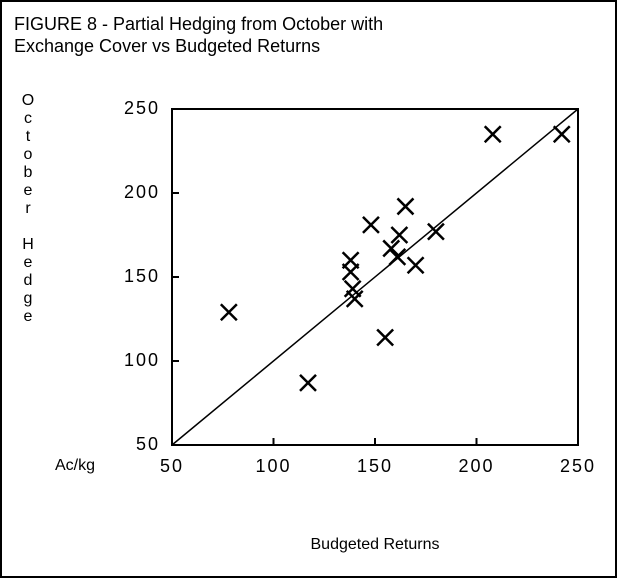 This screenshot has width=620, height=578. I want to click on x-tick-label: 250, so click(578, 466).